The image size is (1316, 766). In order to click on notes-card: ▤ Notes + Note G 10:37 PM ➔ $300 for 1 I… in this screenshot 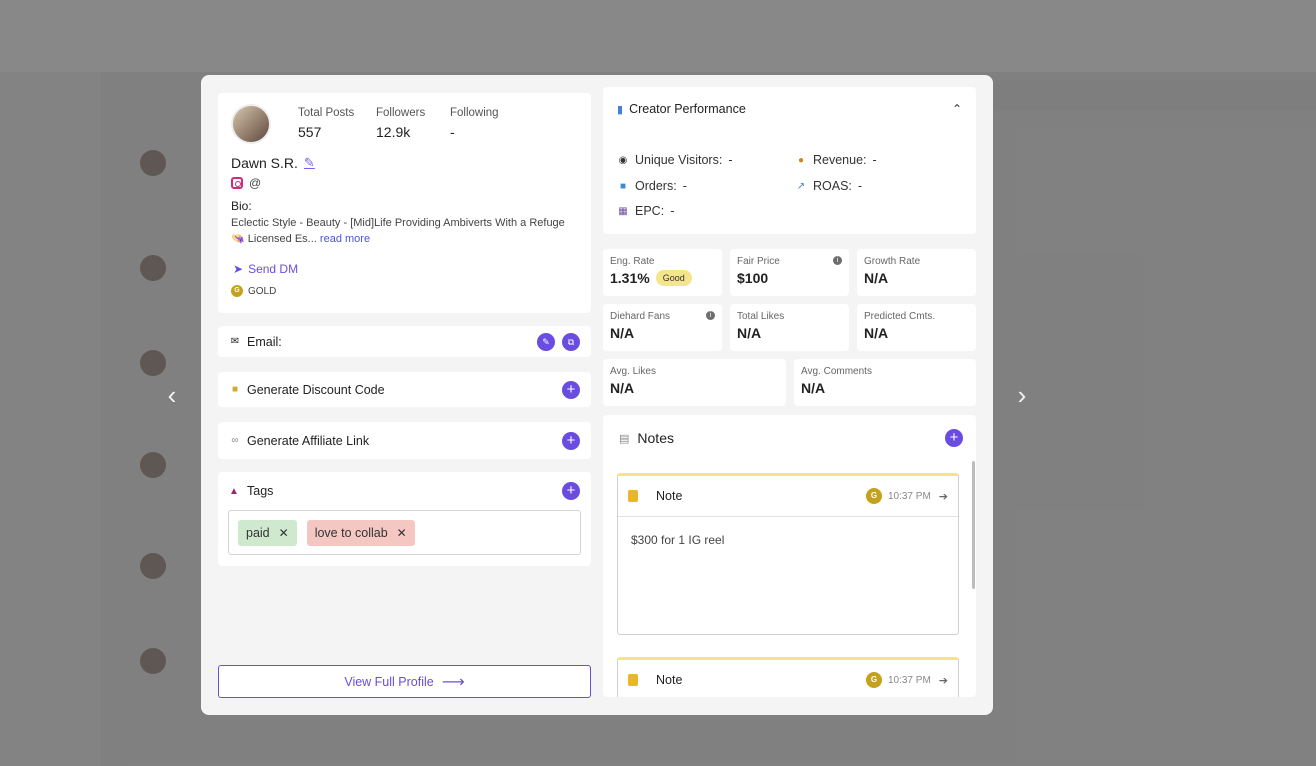, I will do `click(789, 556)`.